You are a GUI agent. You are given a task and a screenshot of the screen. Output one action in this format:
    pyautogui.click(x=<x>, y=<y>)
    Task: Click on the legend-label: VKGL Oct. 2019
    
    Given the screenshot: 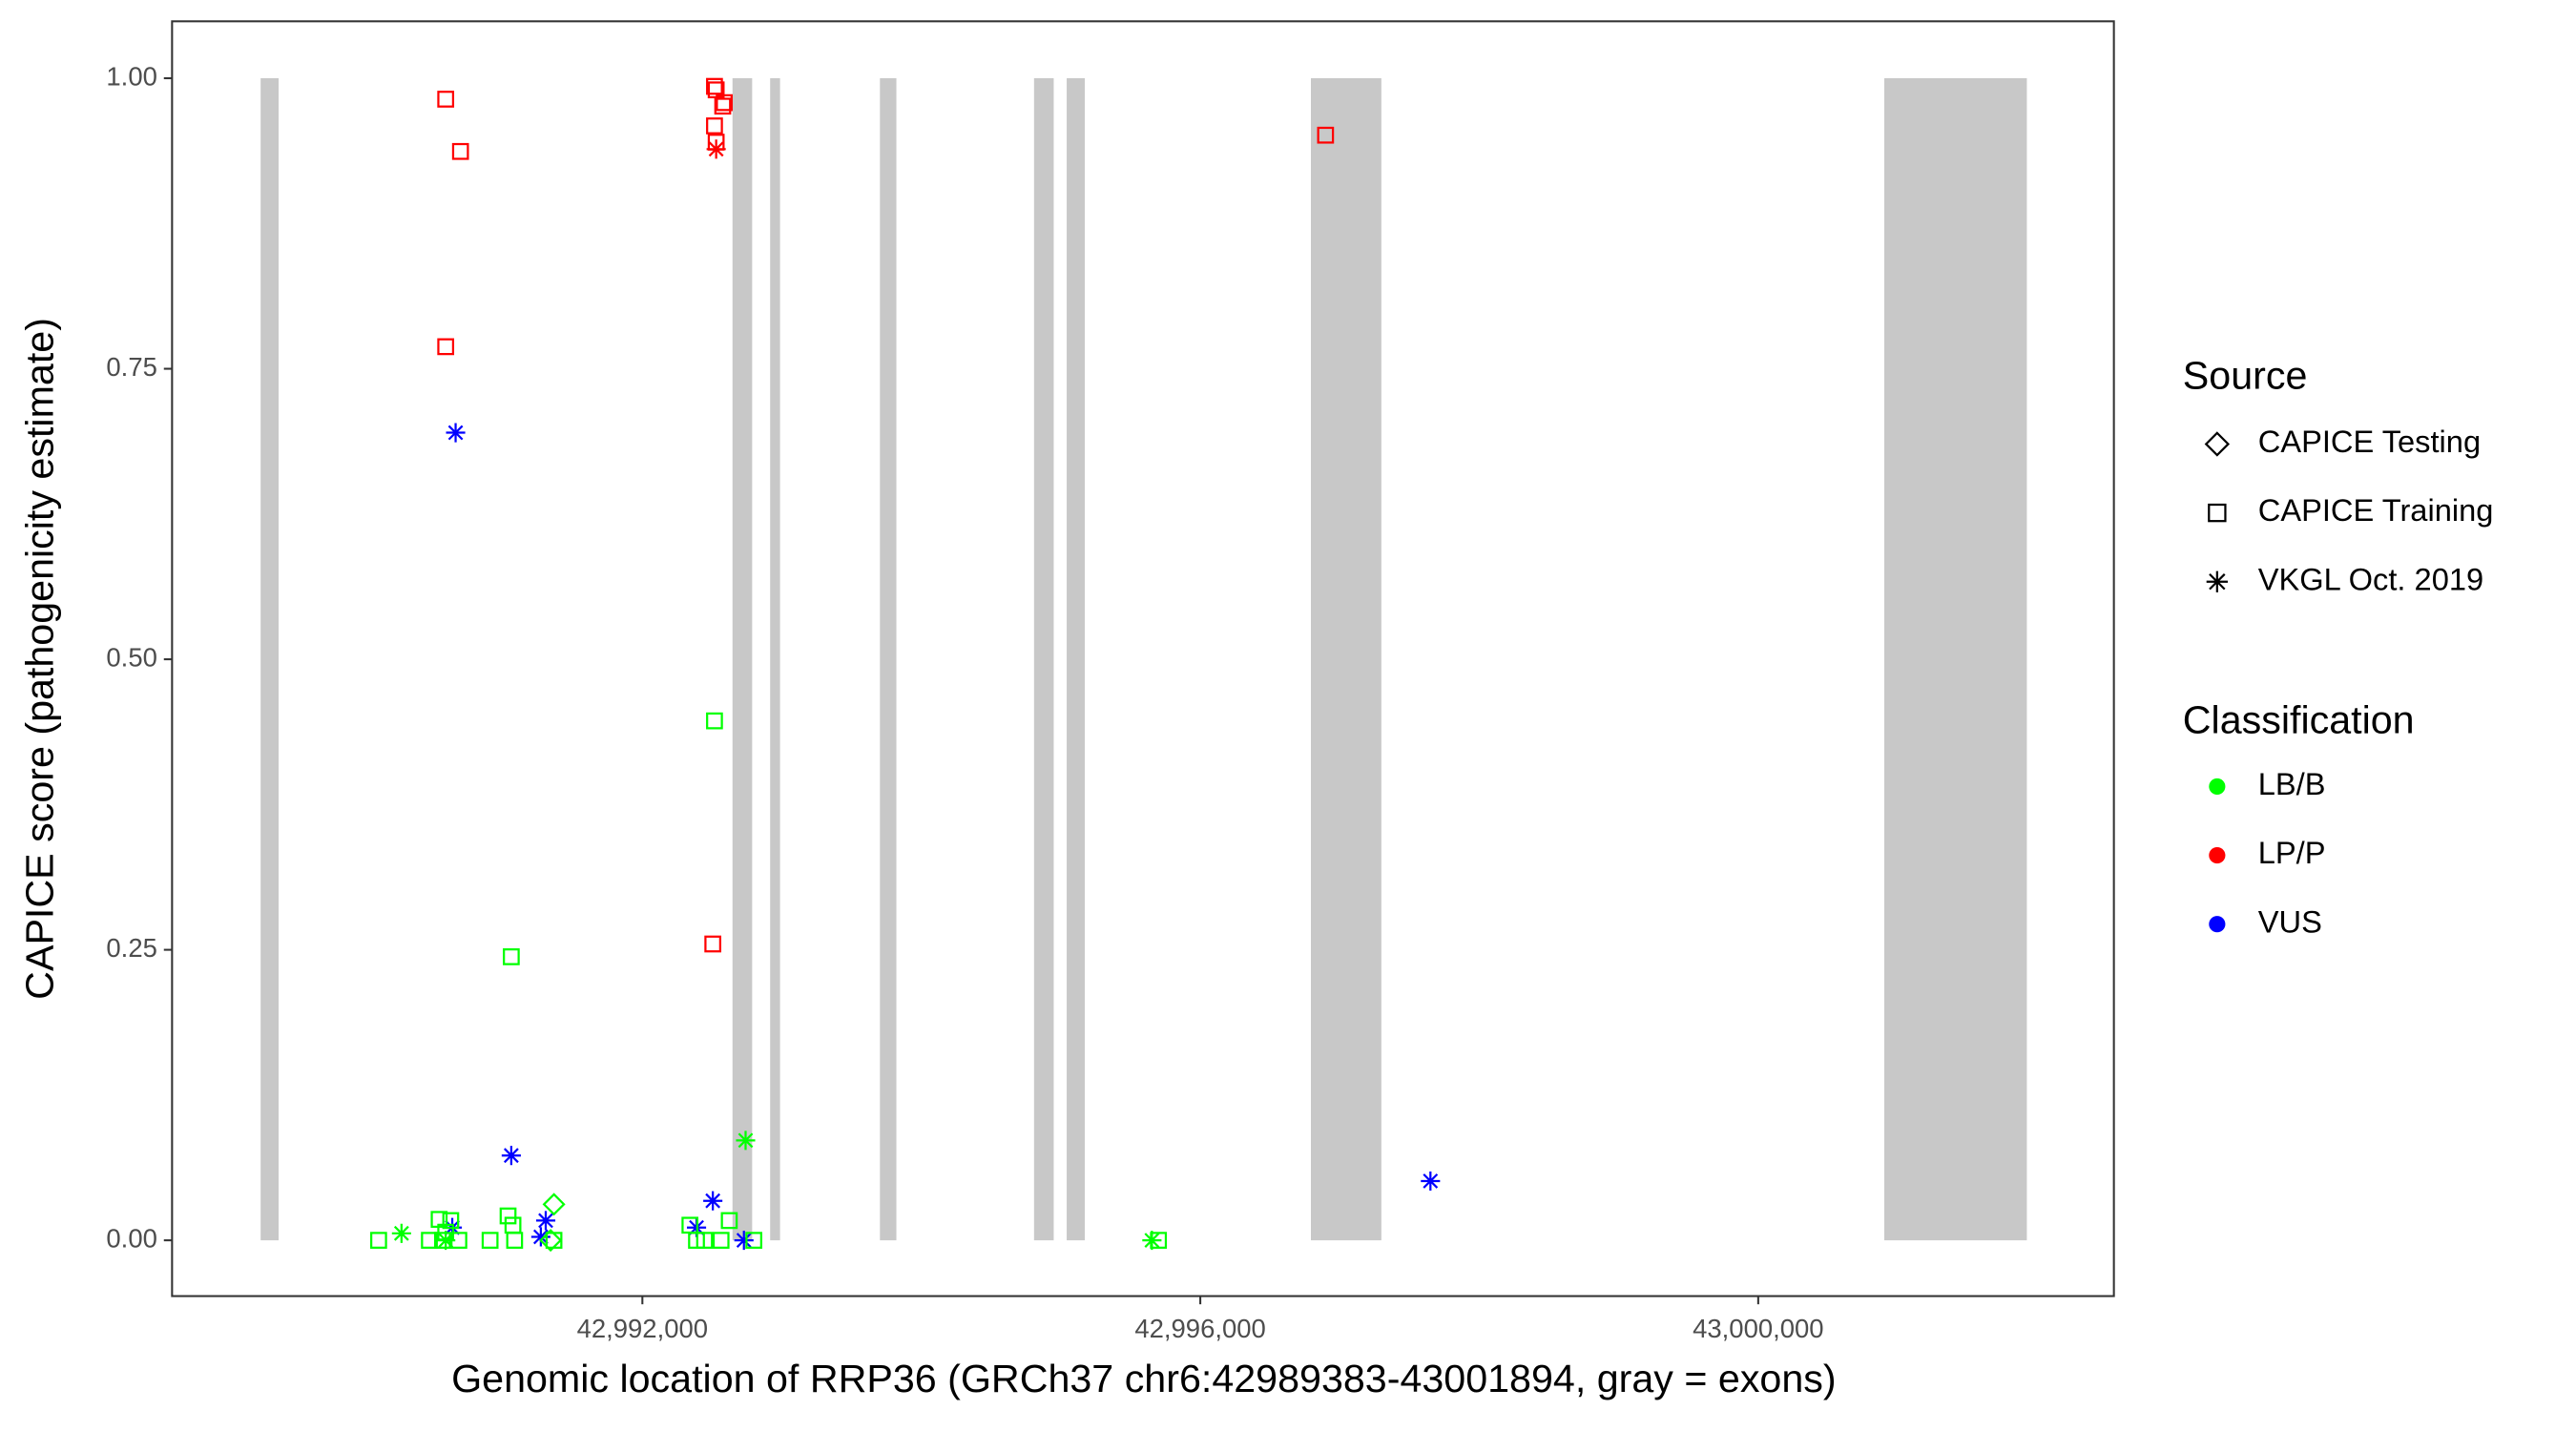 What is the action you would take?
    pyautogui.click(x=2370, y=578)
    